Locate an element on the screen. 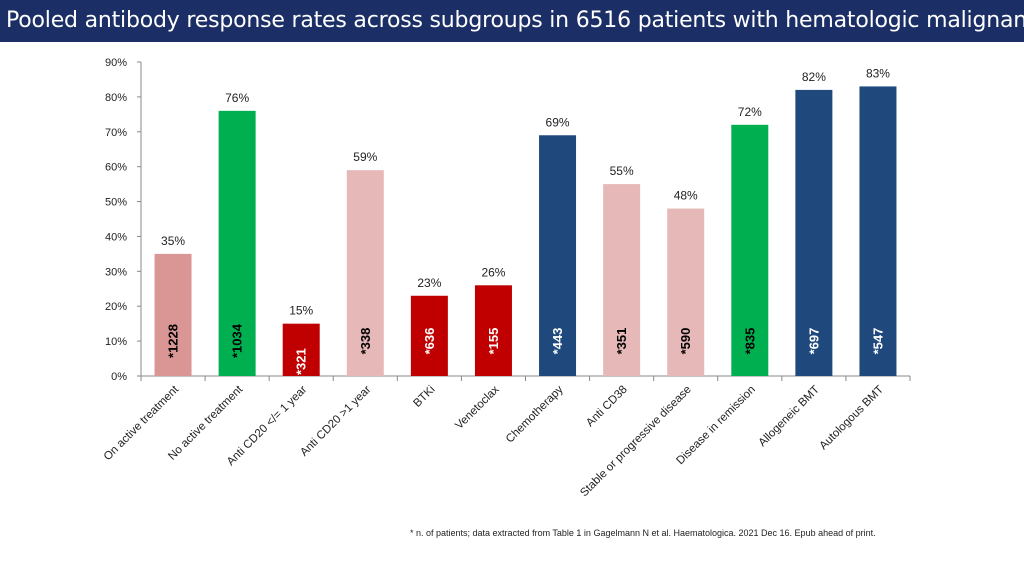 This screenshot has width=1024, height=576. patient-count-label: *636 is located at coordinates (429, 341).